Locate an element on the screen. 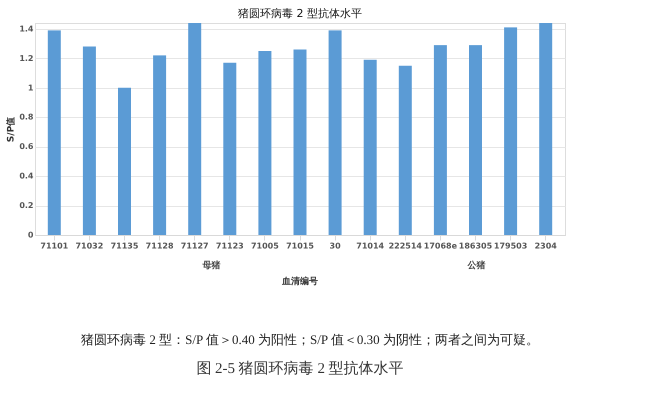 This screenshot has width=664, height=408. x-tick-label: 71135 is located at coordinates (124, 246).